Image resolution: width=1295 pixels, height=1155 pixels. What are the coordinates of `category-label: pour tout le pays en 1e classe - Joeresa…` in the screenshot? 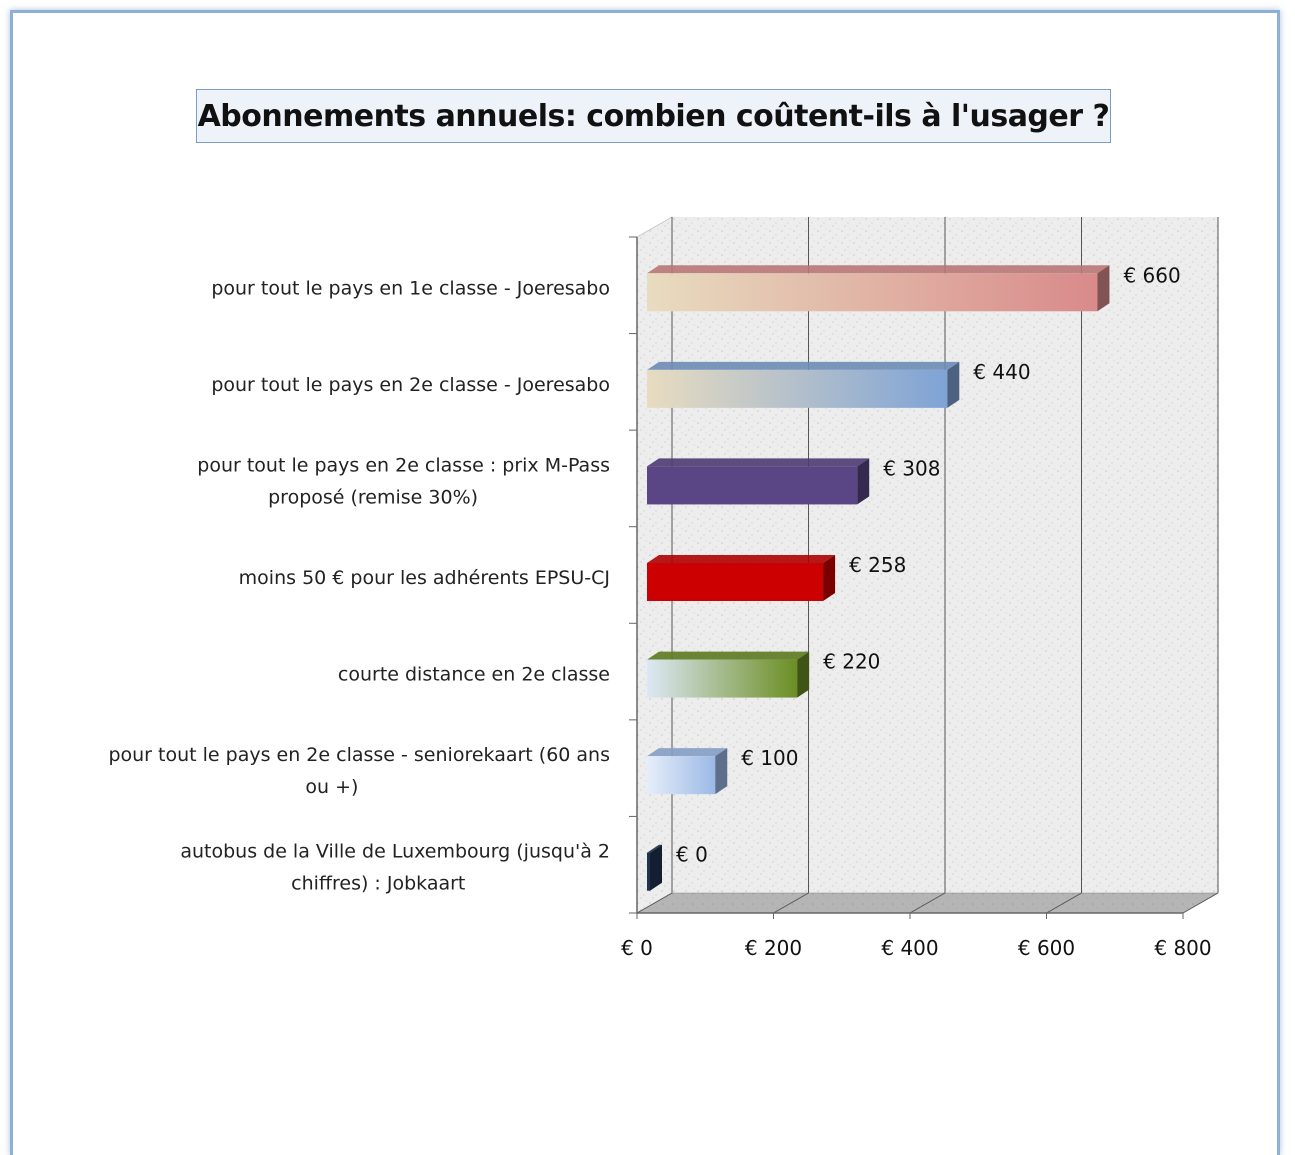 It's located at (410, 288).